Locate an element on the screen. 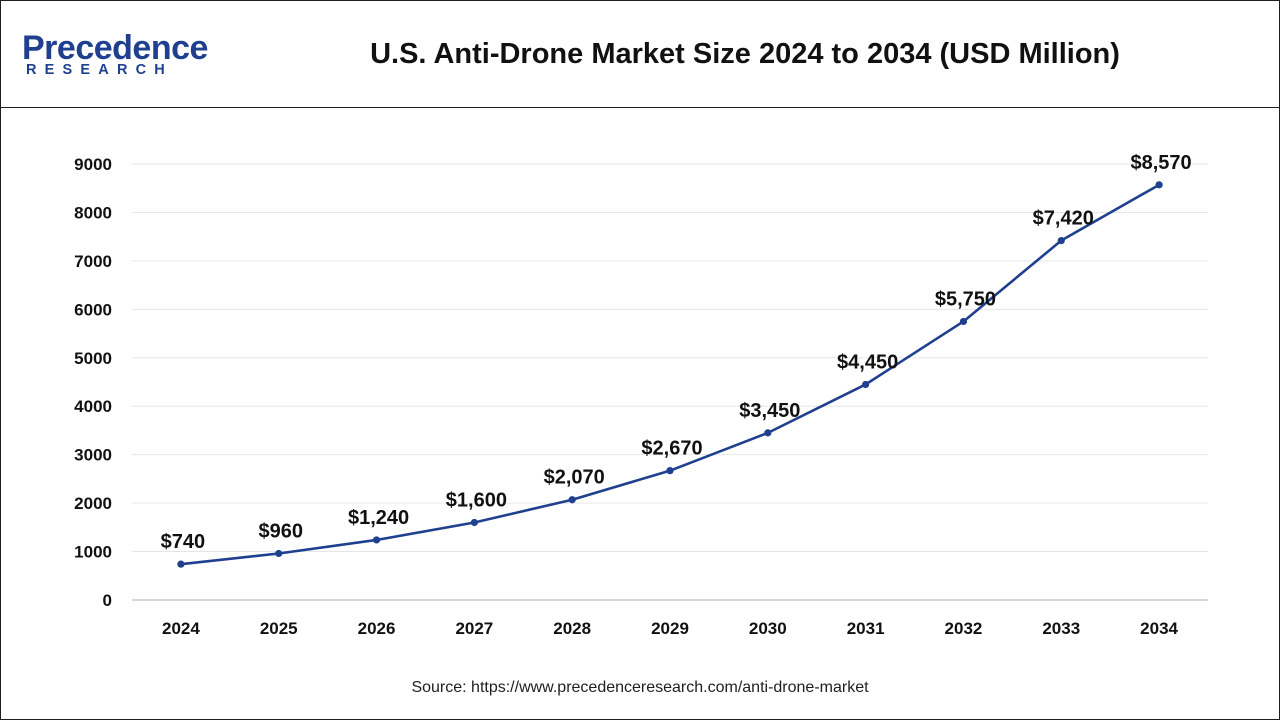 The height and width of the screenshot is (720, 1280). data-label: $3,450 is located at coordinates (769, 411).